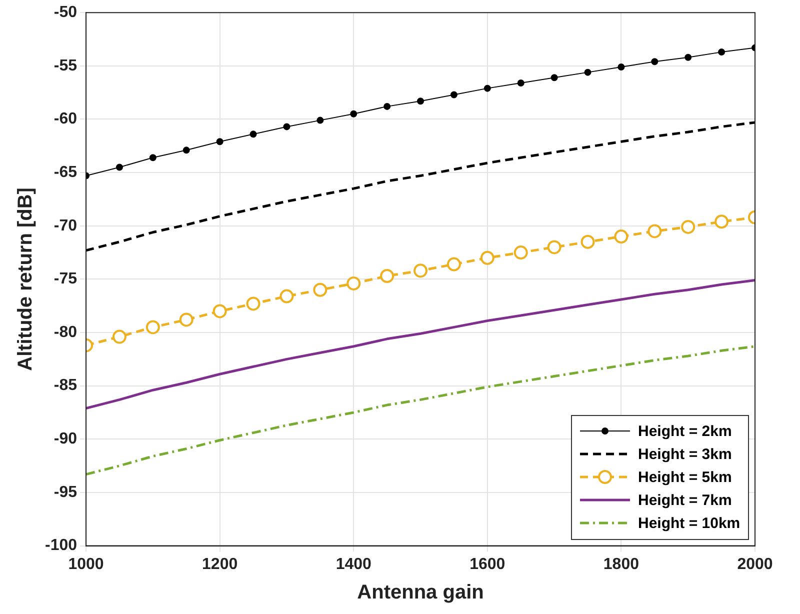 The width and height of the screenshot is (800, 614). What do you see at coordinates (420, 593) in the screenshot?
I see `x-axis-title: Antenna gain` at bounding box center [420, 593].